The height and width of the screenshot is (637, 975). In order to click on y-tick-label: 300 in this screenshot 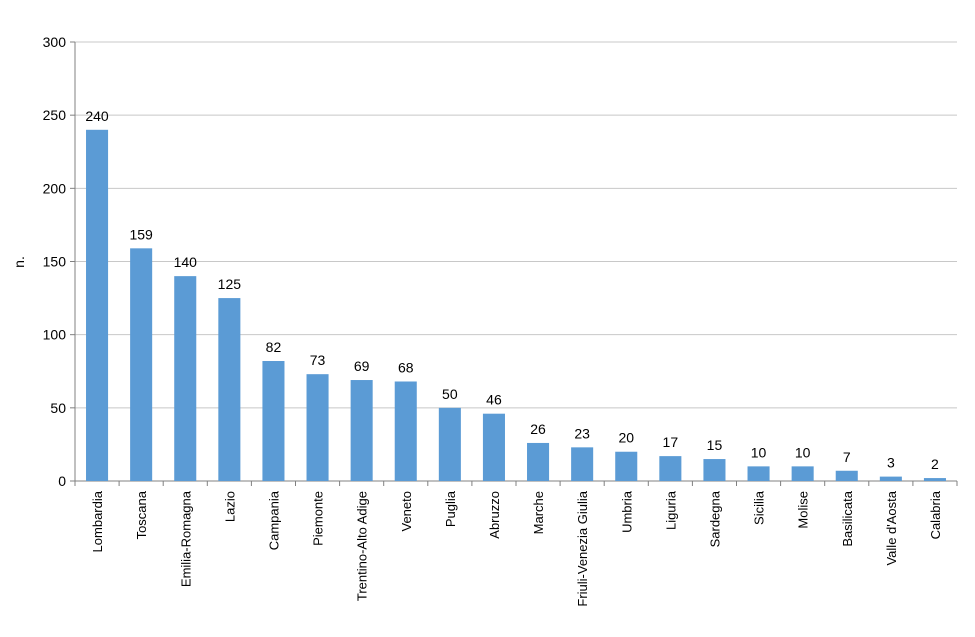, I will do `click(55, 42)`.